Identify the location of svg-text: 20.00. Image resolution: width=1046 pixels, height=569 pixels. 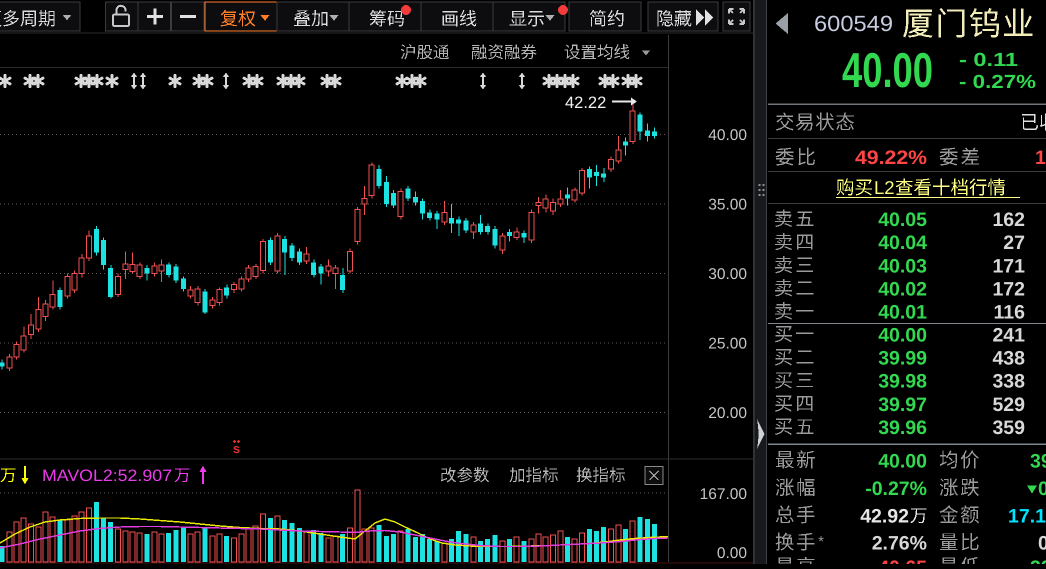
(727, 413).